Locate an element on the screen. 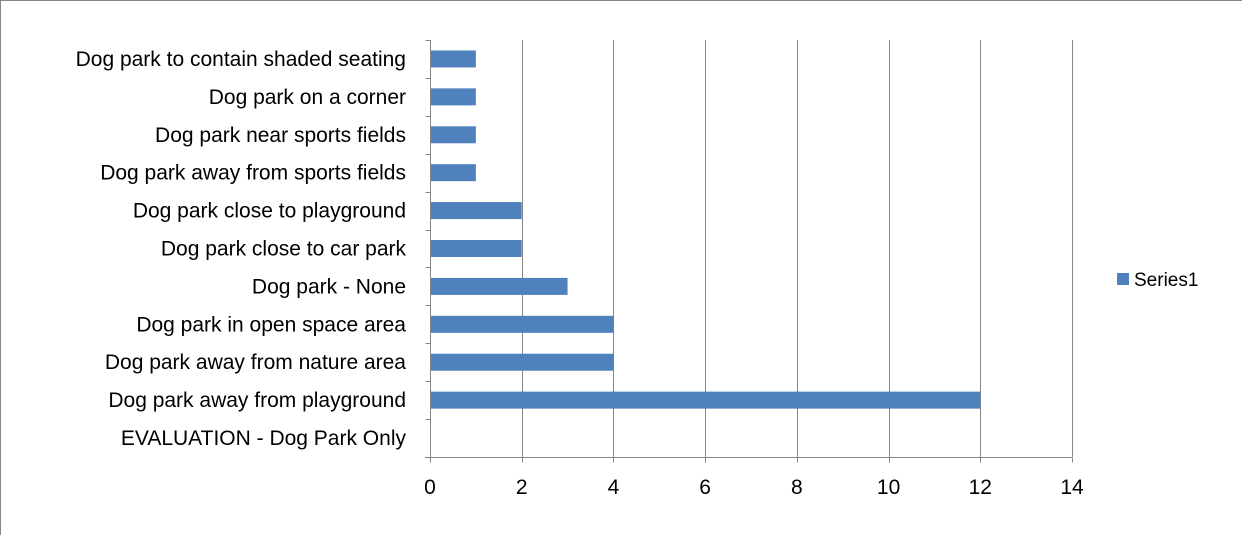 This screenshot has height=535, width=1242. legend-label: Series1 is located at coordinates (1166, 280).